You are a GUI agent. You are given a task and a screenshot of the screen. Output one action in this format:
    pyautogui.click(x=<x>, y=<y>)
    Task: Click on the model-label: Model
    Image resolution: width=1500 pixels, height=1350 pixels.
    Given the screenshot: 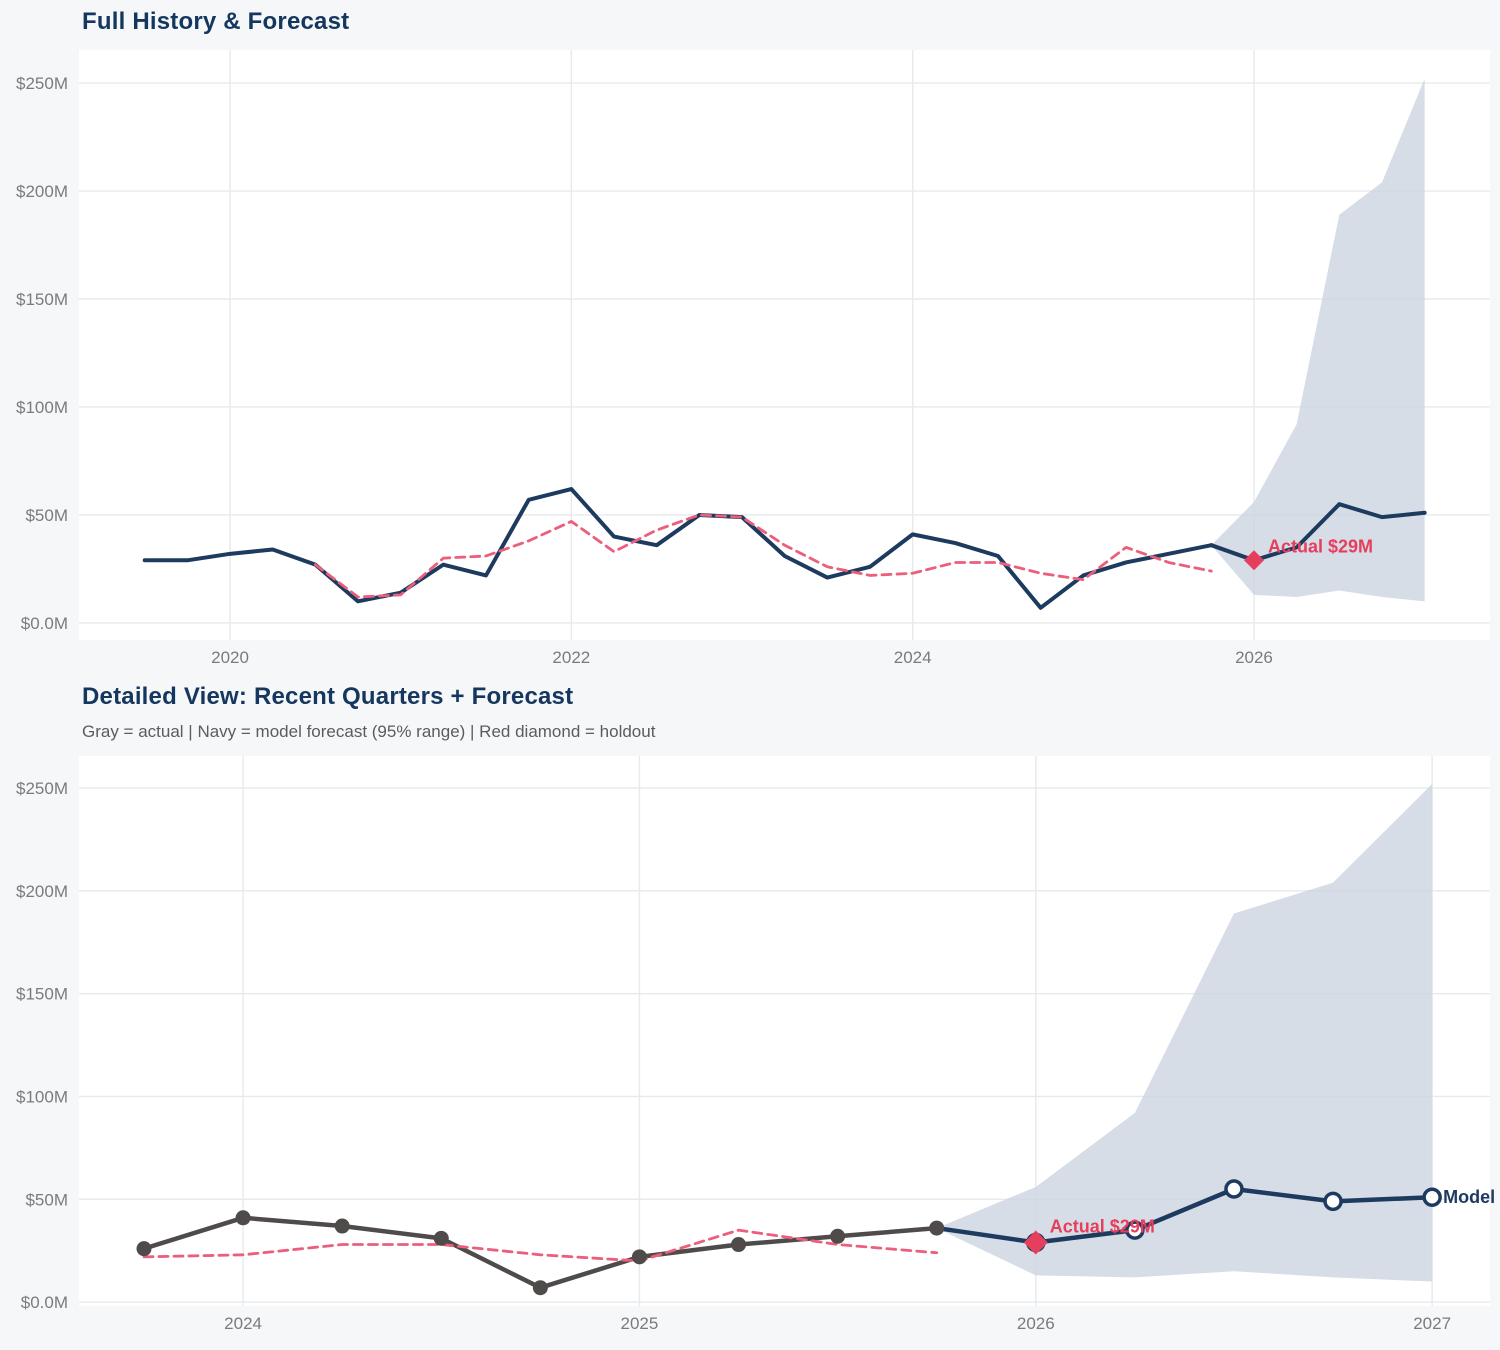 What is the action you would take?
    pyautogui.click(x=1469, y=1197)
    